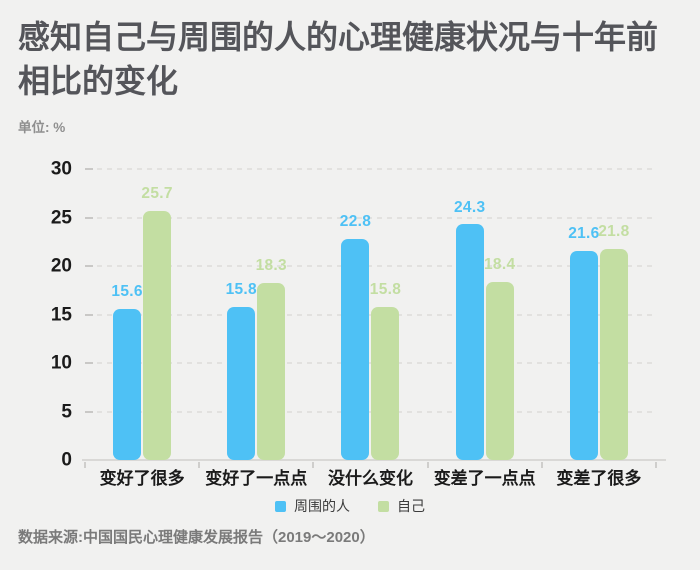 The image size is (700, 570). What do you see at coordinates (66, 412) in the screenshot?
I see `y-axis-label: 5` at bounding box center [66, 412].